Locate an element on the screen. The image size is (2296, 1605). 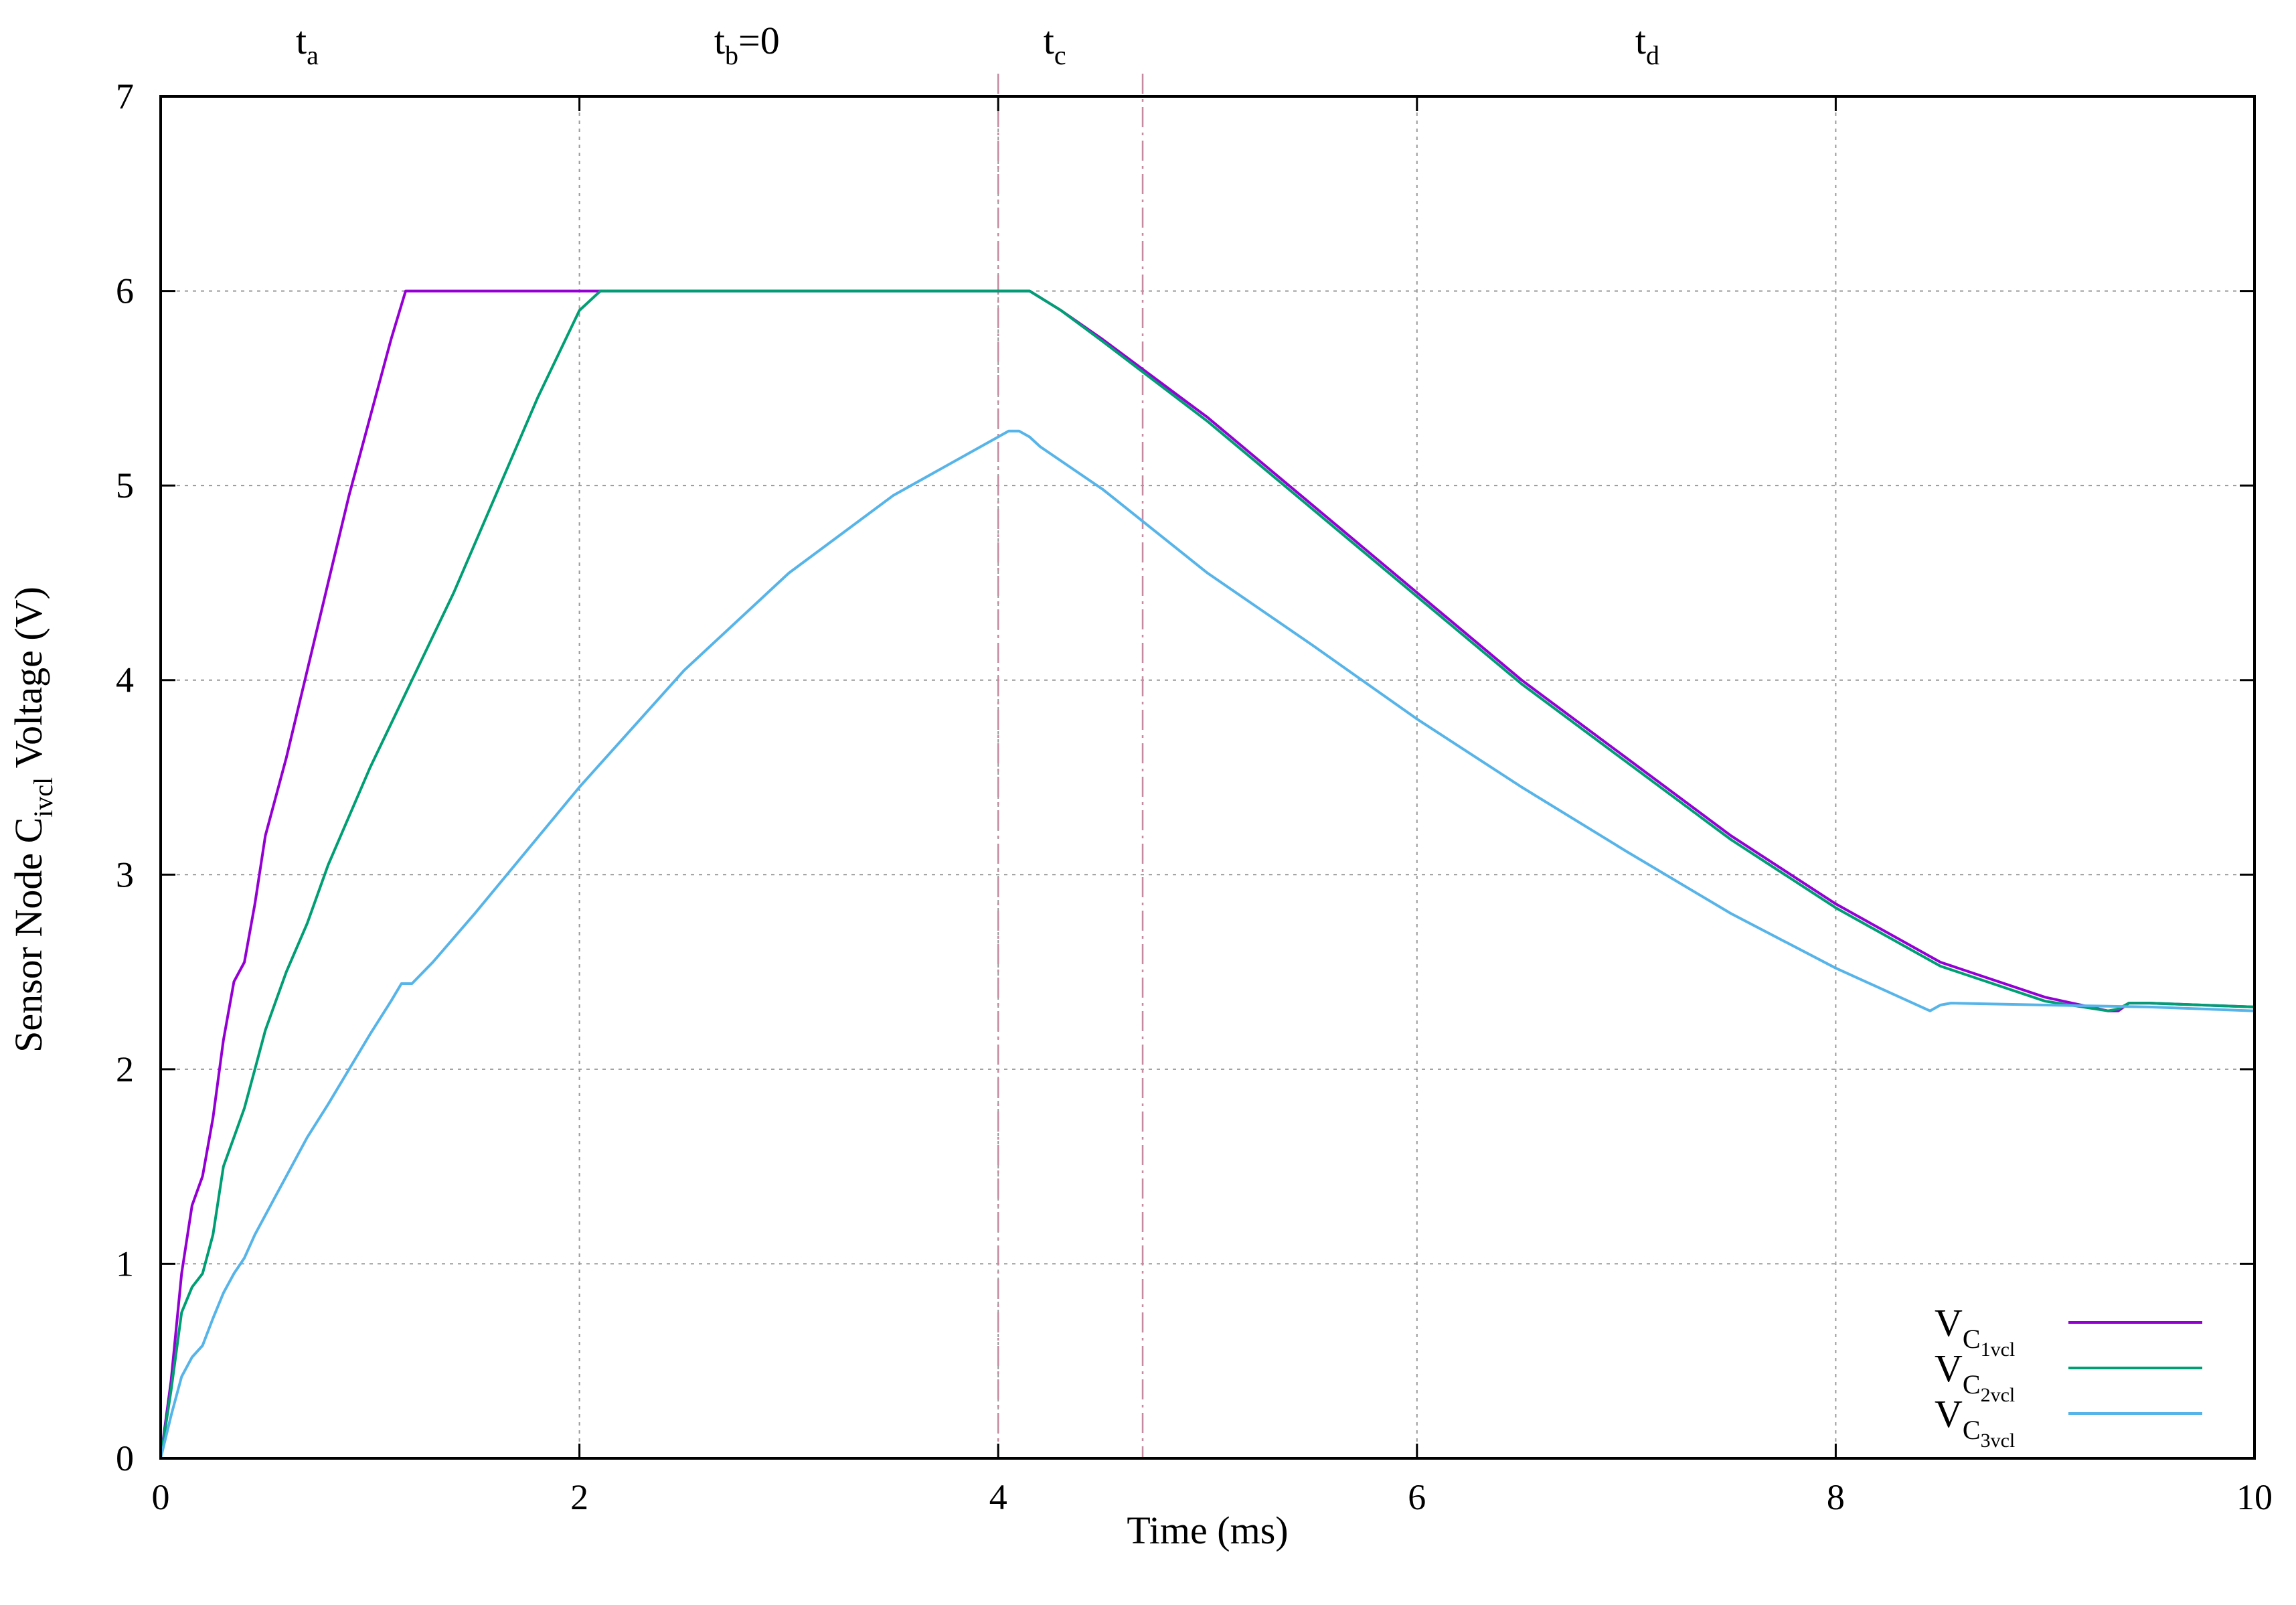
phase-label-sub: c is located at coordinates (1060, 55).